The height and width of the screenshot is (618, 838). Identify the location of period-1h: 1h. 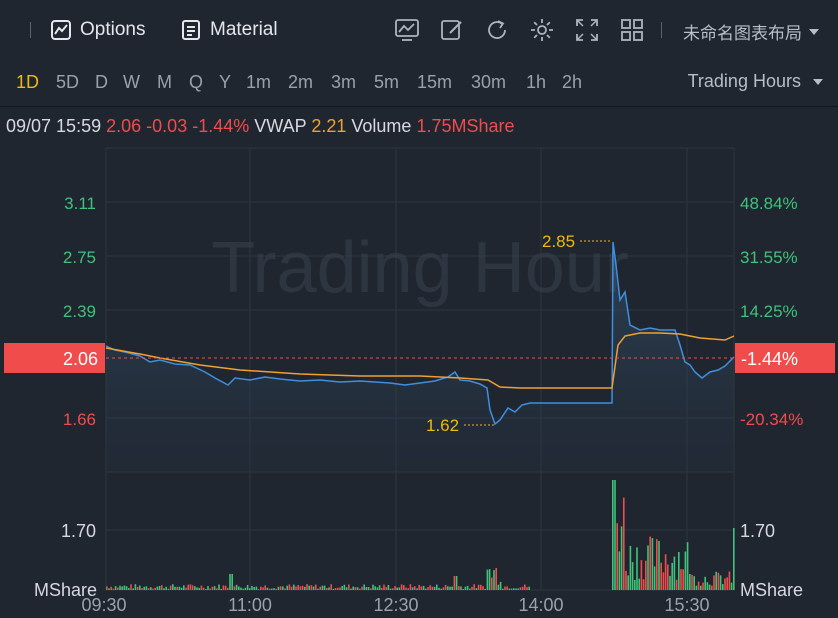
(536, 82).